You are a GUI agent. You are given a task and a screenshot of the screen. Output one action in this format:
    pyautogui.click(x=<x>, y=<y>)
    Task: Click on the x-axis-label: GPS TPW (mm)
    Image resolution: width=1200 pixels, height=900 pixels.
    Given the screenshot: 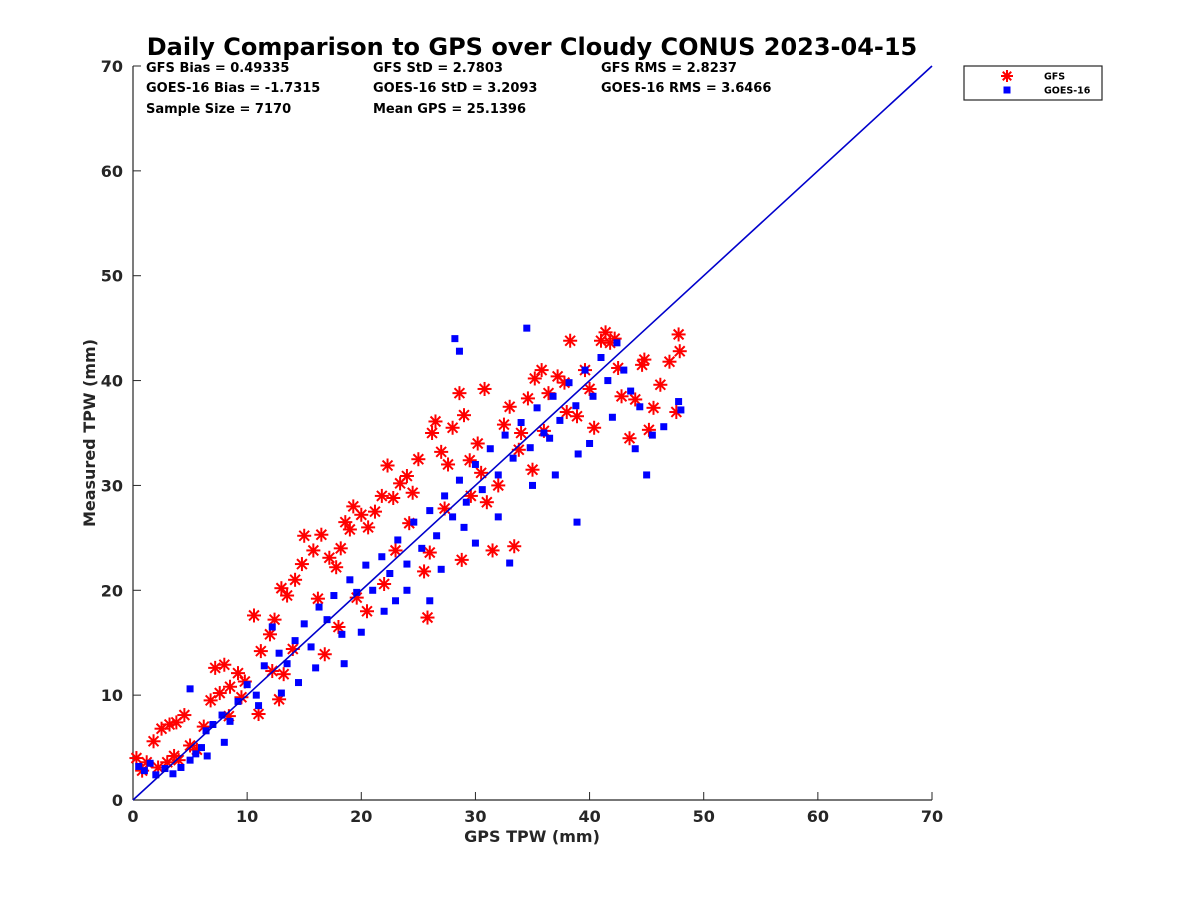 What is the action you would take?
    pyautogui.click(x=532, y=836)
    